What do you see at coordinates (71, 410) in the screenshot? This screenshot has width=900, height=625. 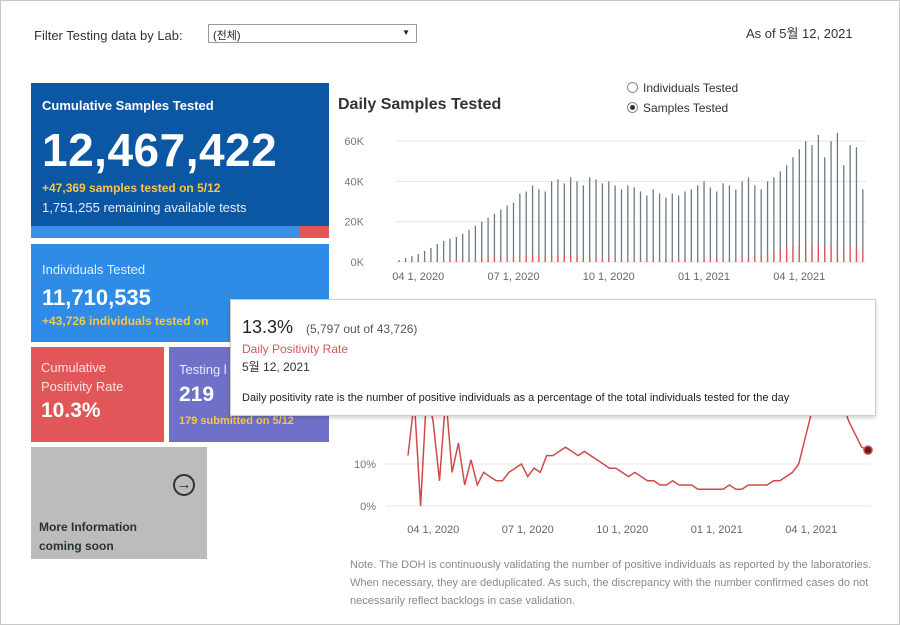 I see `positivity-value: 10.3%` at bounding box center [71, 410].